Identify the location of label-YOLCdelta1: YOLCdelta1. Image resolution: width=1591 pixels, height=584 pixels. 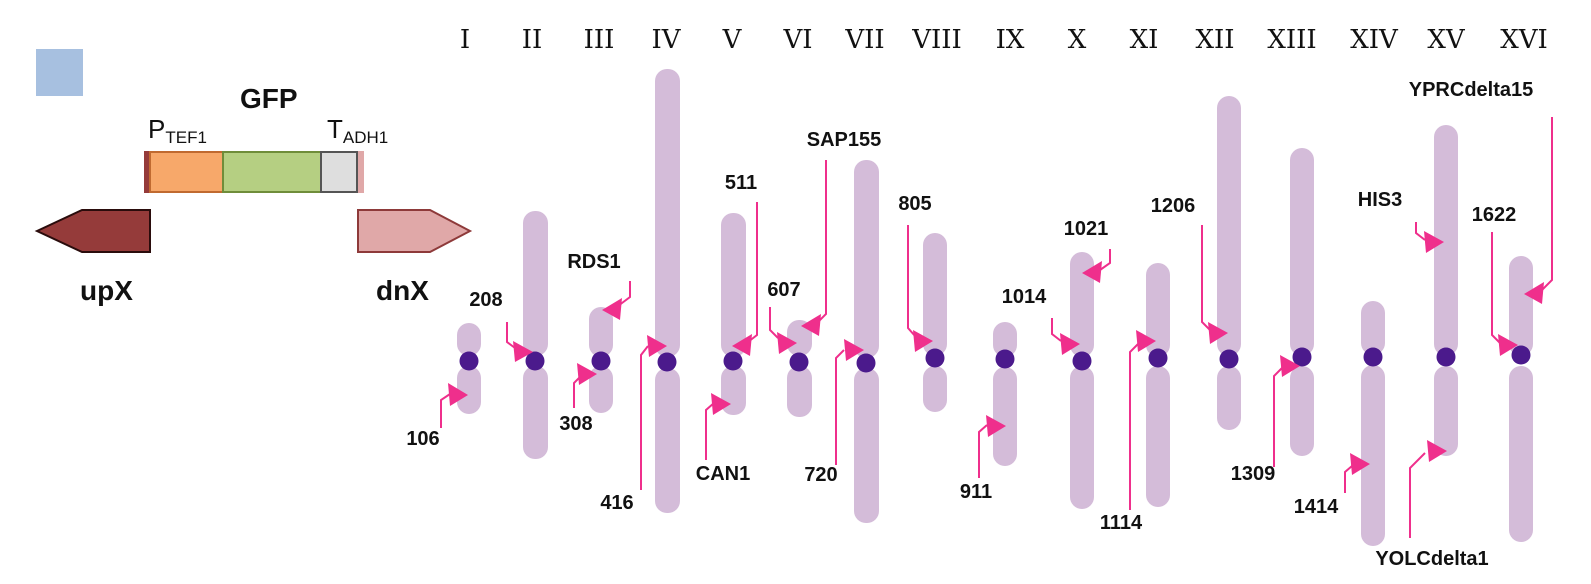
(1431, 559).